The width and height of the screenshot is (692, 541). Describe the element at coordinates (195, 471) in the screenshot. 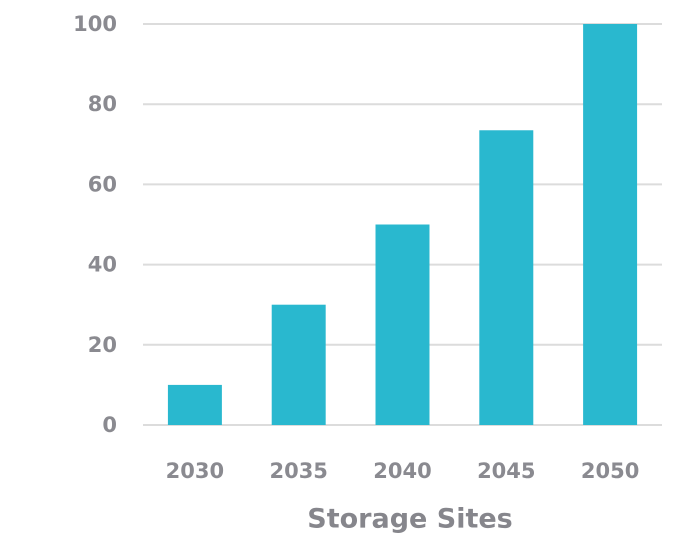

I see `x-tick-label: 2030` at that location.